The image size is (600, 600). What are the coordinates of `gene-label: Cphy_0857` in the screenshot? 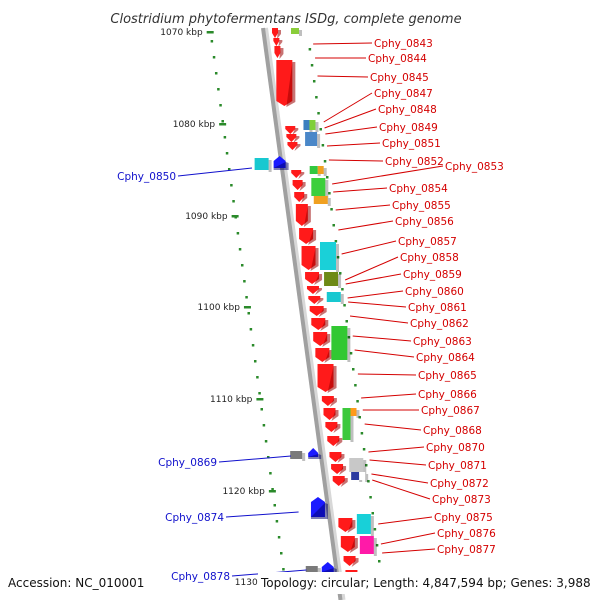 It's located at (427, 242).